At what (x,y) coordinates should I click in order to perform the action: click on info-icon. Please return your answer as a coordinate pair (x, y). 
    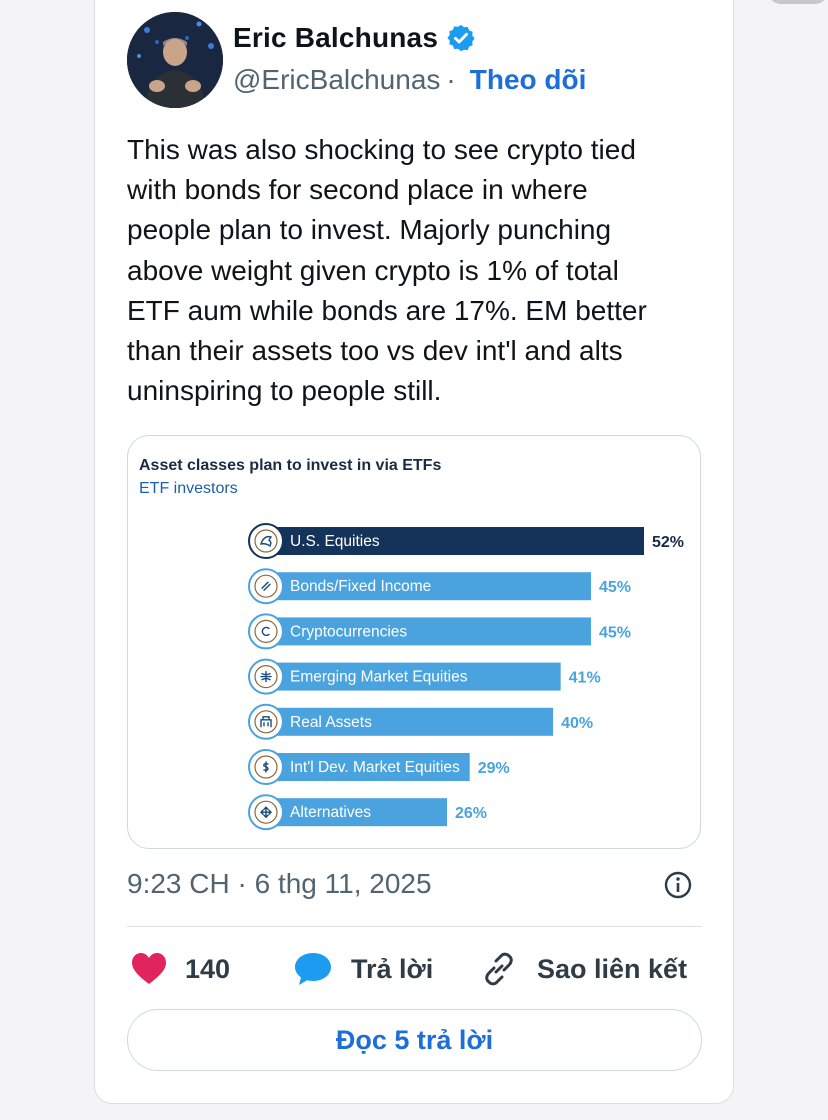
    Looking at the image, I should click on (678, 885).